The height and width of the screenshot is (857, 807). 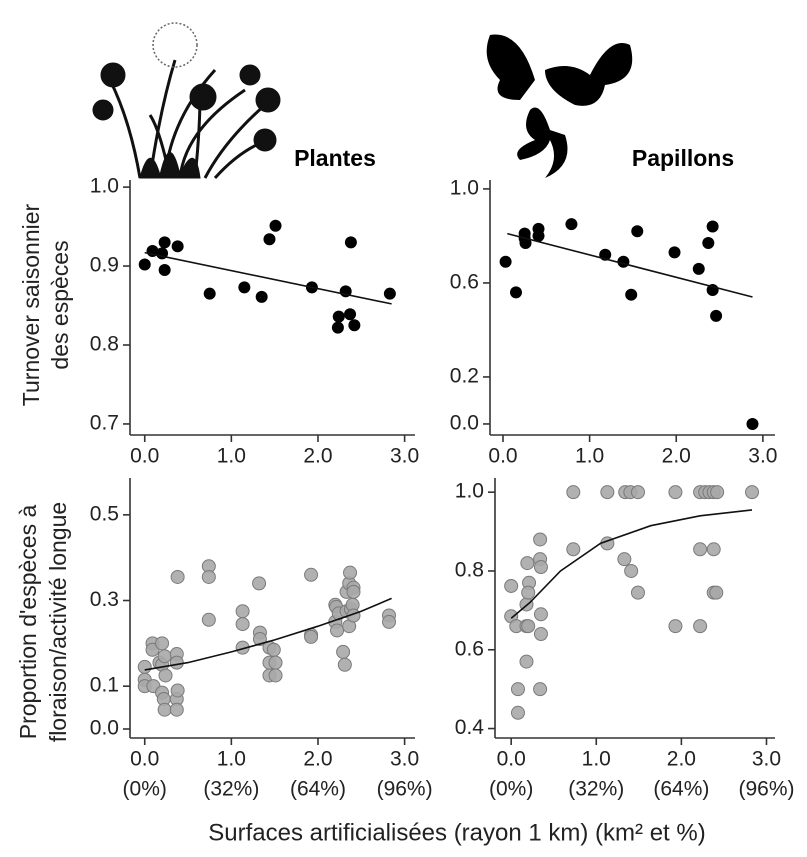 I want to click on y-axis-label: Turnover saisonnier, so click(x=31, y=304).